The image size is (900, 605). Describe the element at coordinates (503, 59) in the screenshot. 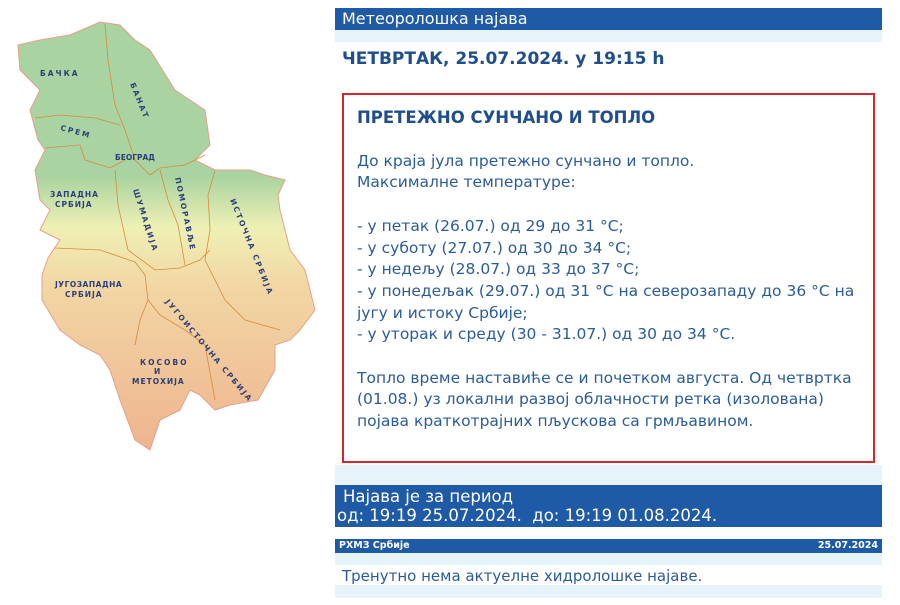

I see `issued-datetime: ЧЕТВРТАК, 25.07.2024. у 19:15 h` at that location.